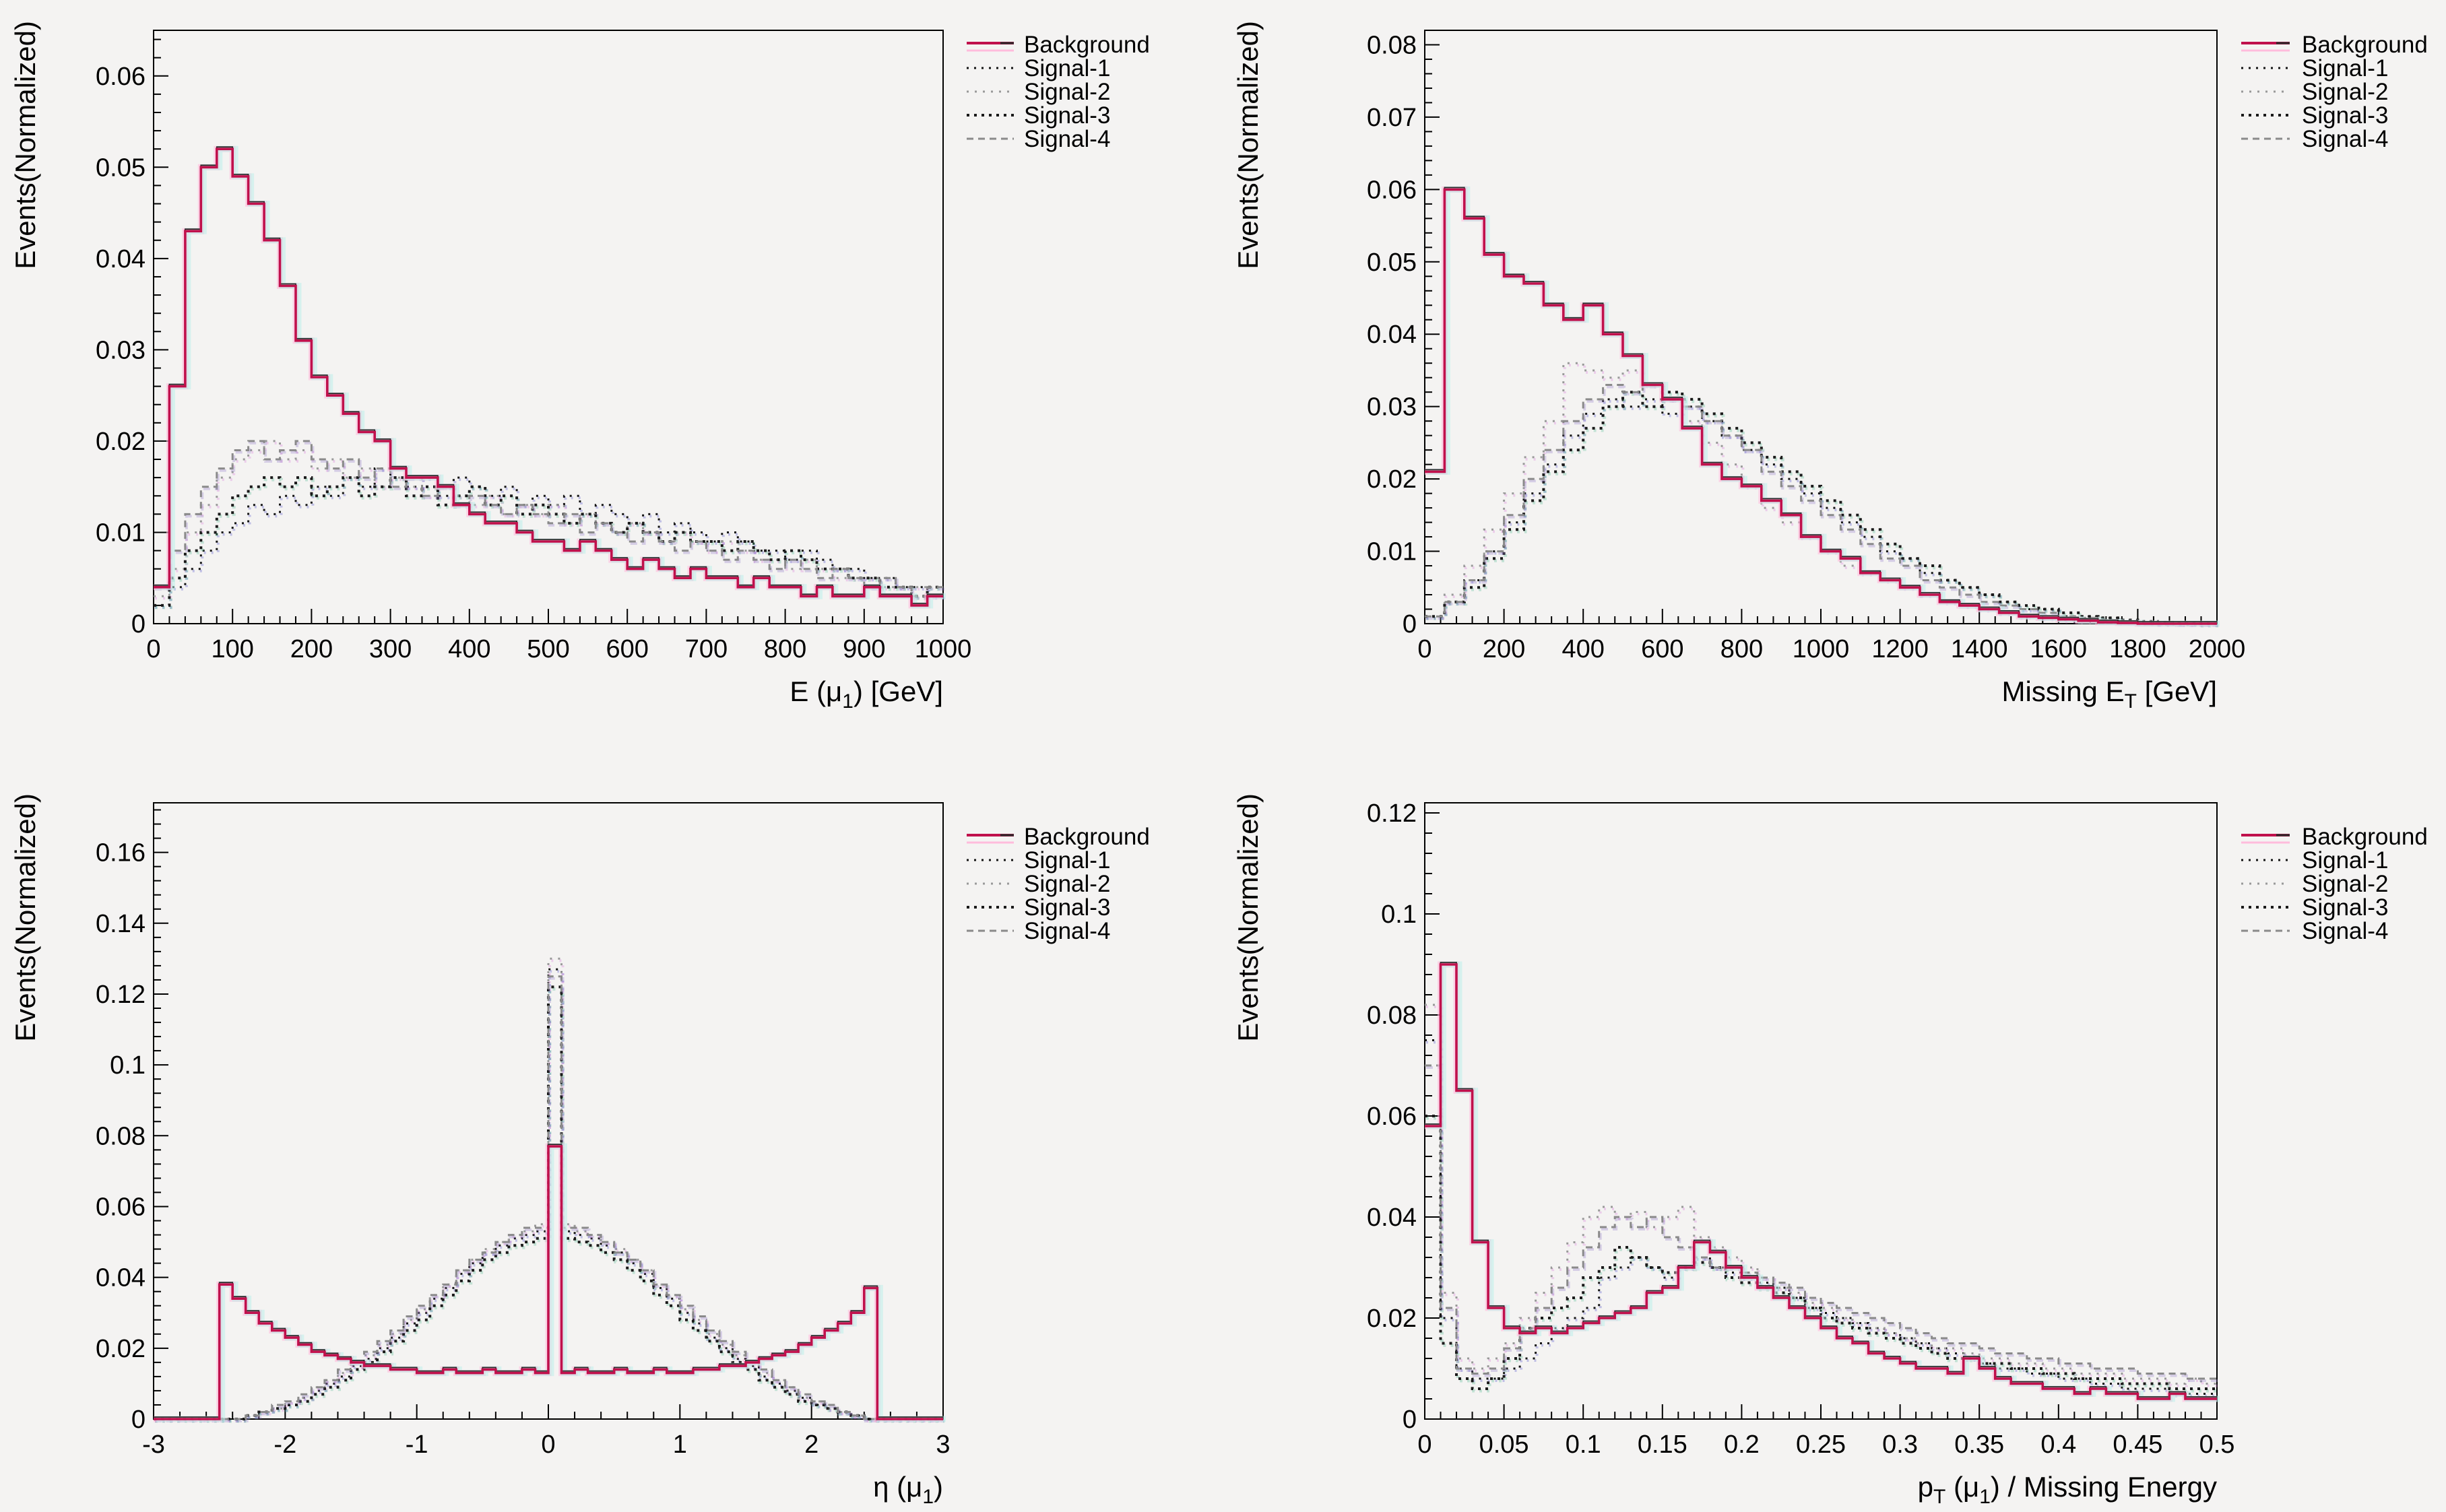  Describe the element at coordinates (1900, 649) in the screenshot. I see `x-tick-label: 1200` at that location.